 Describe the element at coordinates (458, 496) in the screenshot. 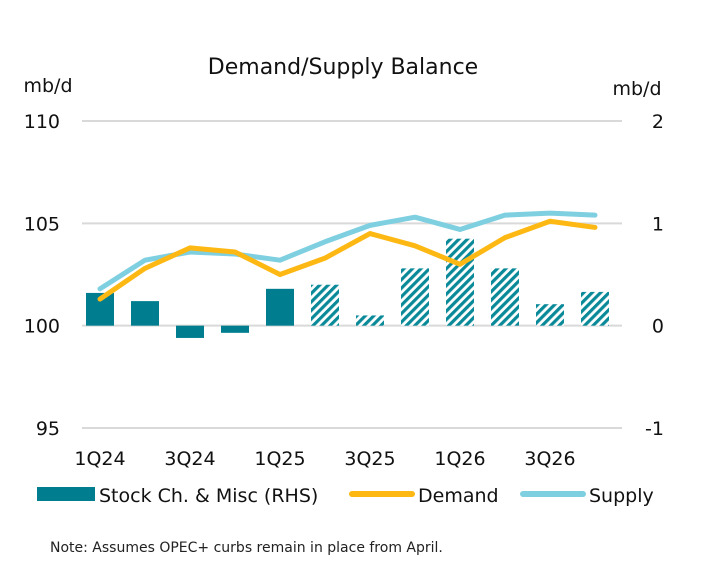

I see `legend-label-demand: Demand` at that location.